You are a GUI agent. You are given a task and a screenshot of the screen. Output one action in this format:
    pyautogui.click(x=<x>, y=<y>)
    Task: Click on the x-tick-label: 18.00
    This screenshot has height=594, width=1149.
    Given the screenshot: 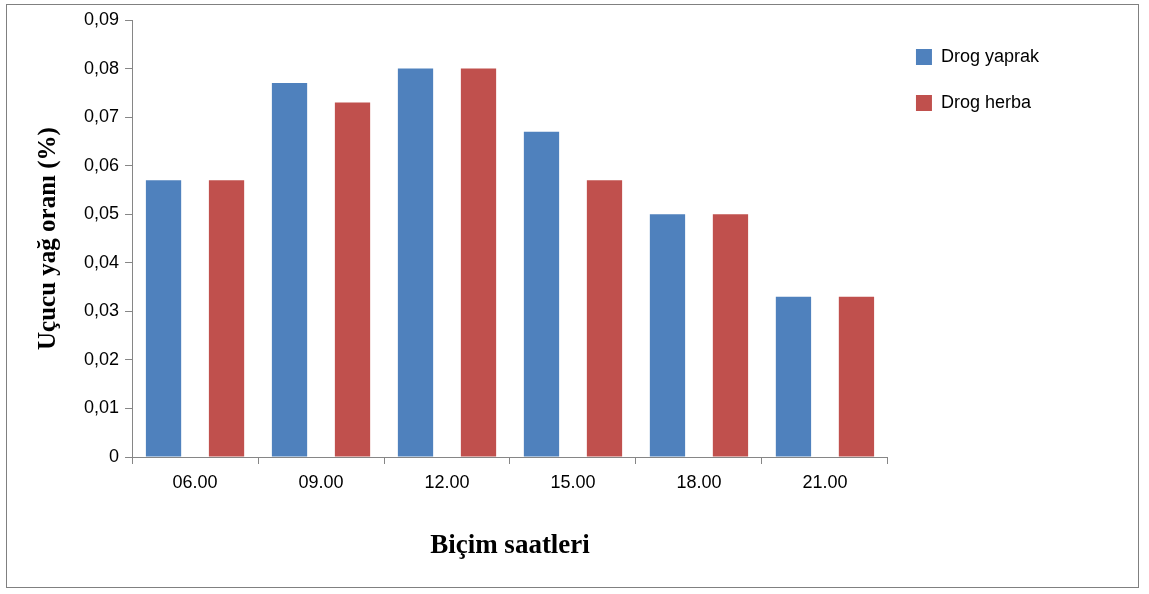 What is the action you would take?
    pyautogui.click(x=699, y=481)
    